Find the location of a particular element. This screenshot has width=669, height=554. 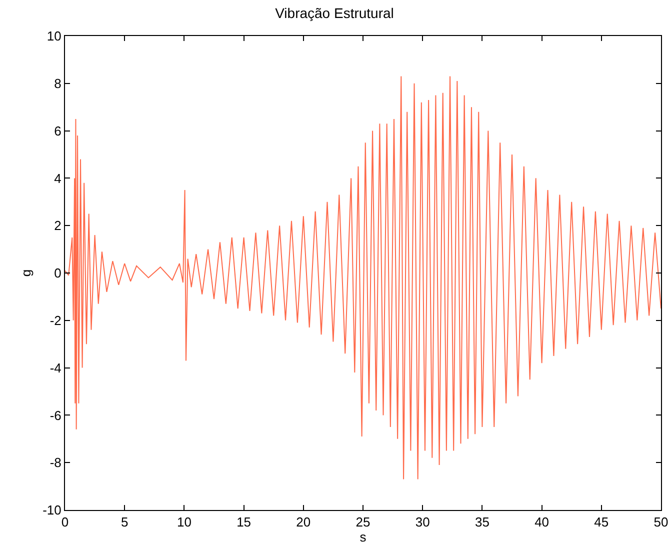

x-tick-label: 30 is located at coordinates (422, 522).